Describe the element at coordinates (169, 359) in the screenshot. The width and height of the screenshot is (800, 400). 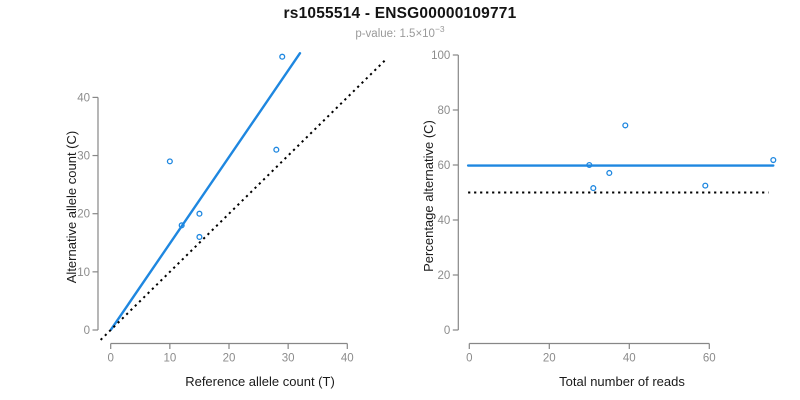
I see `x-tick-label: 10` at that location.